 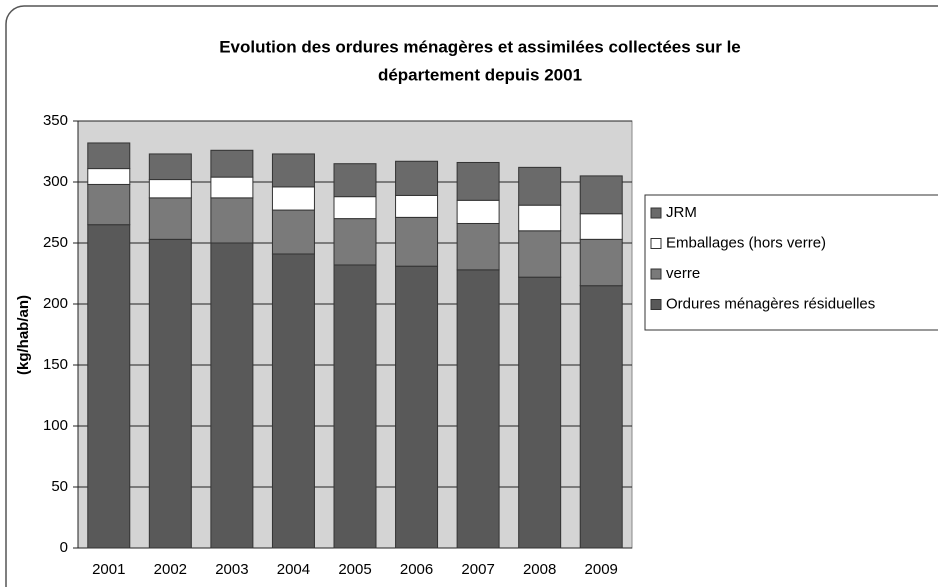 I want to click on x-tick-label: 2001, so click(x=108, y=569).